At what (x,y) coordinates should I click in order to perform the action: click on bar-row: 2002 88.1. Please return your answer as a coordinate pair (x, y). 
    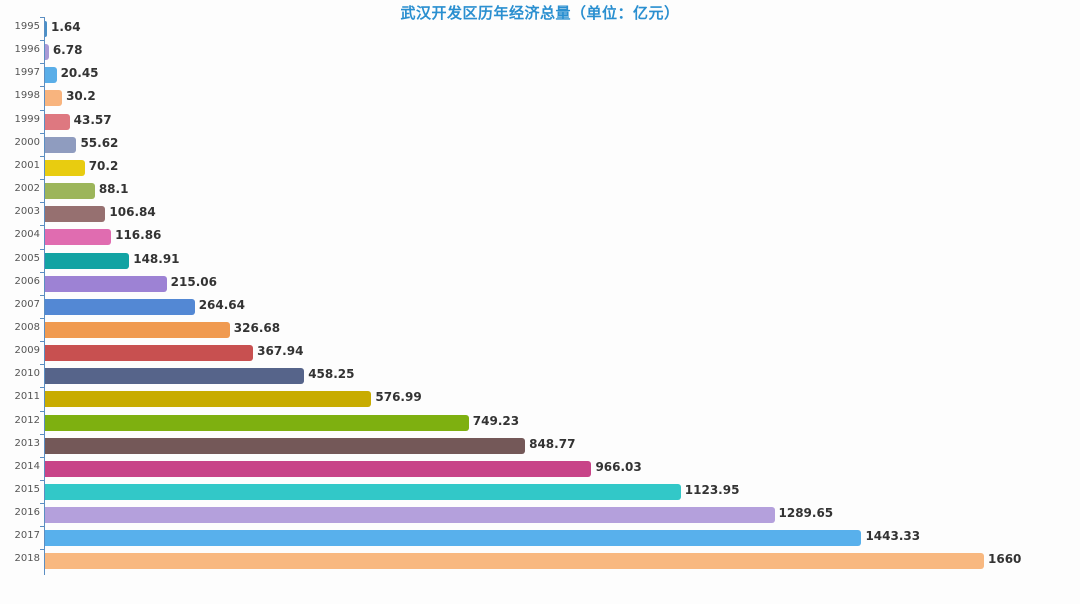
    Looking at the image, I should click on (540, 190).